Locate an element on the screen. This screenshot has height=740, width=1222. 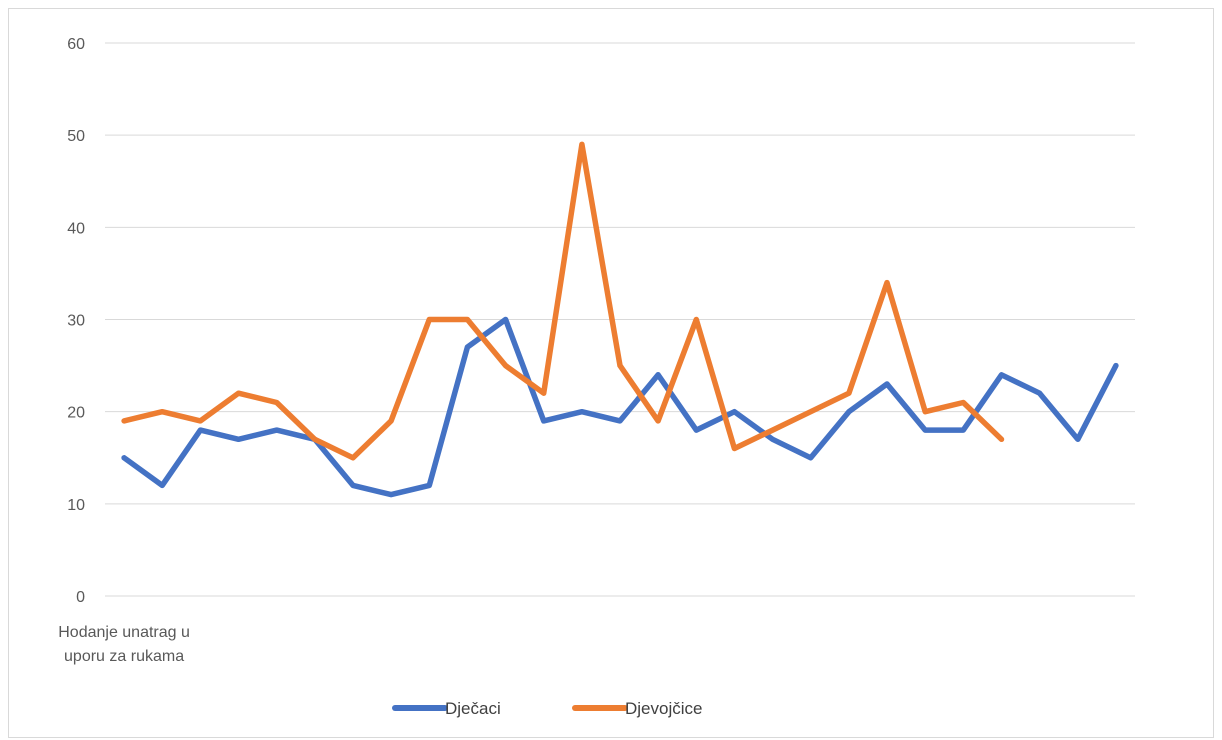
y-tick-label-30: 30 is located at coordinates (76, 321).